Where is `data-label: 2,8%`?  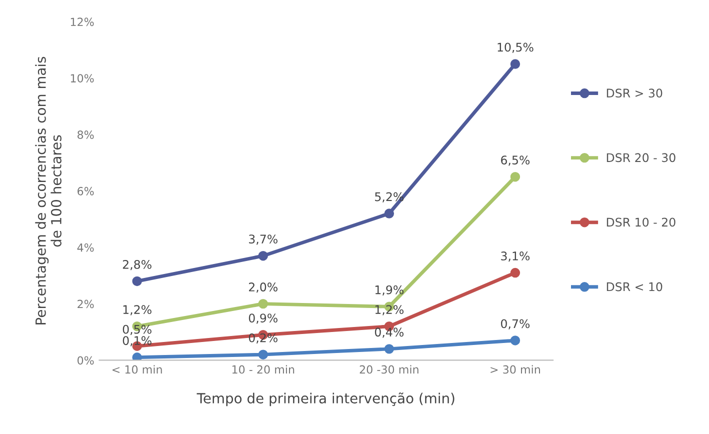 data-label: 2,8% is located at coordinates (137, 265).